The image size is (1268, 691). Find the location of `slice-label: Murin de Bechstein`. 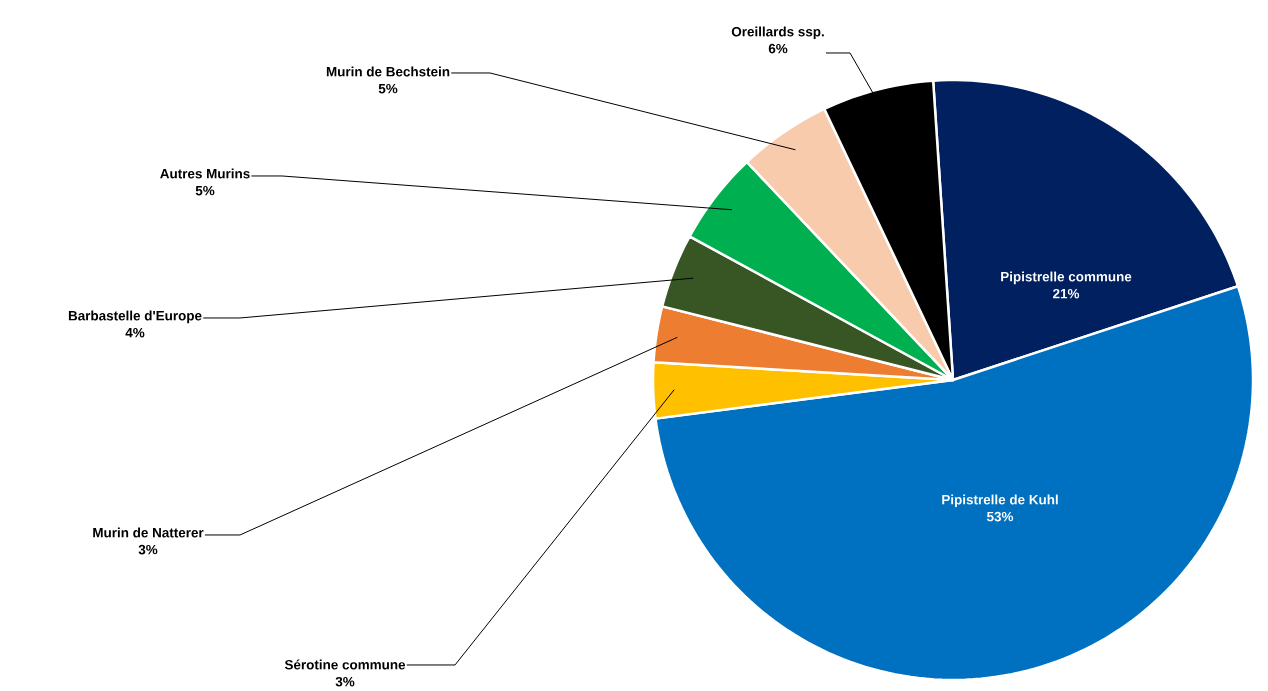

slice-label: Murin de Bechstein is located at coordinates (388, 71).